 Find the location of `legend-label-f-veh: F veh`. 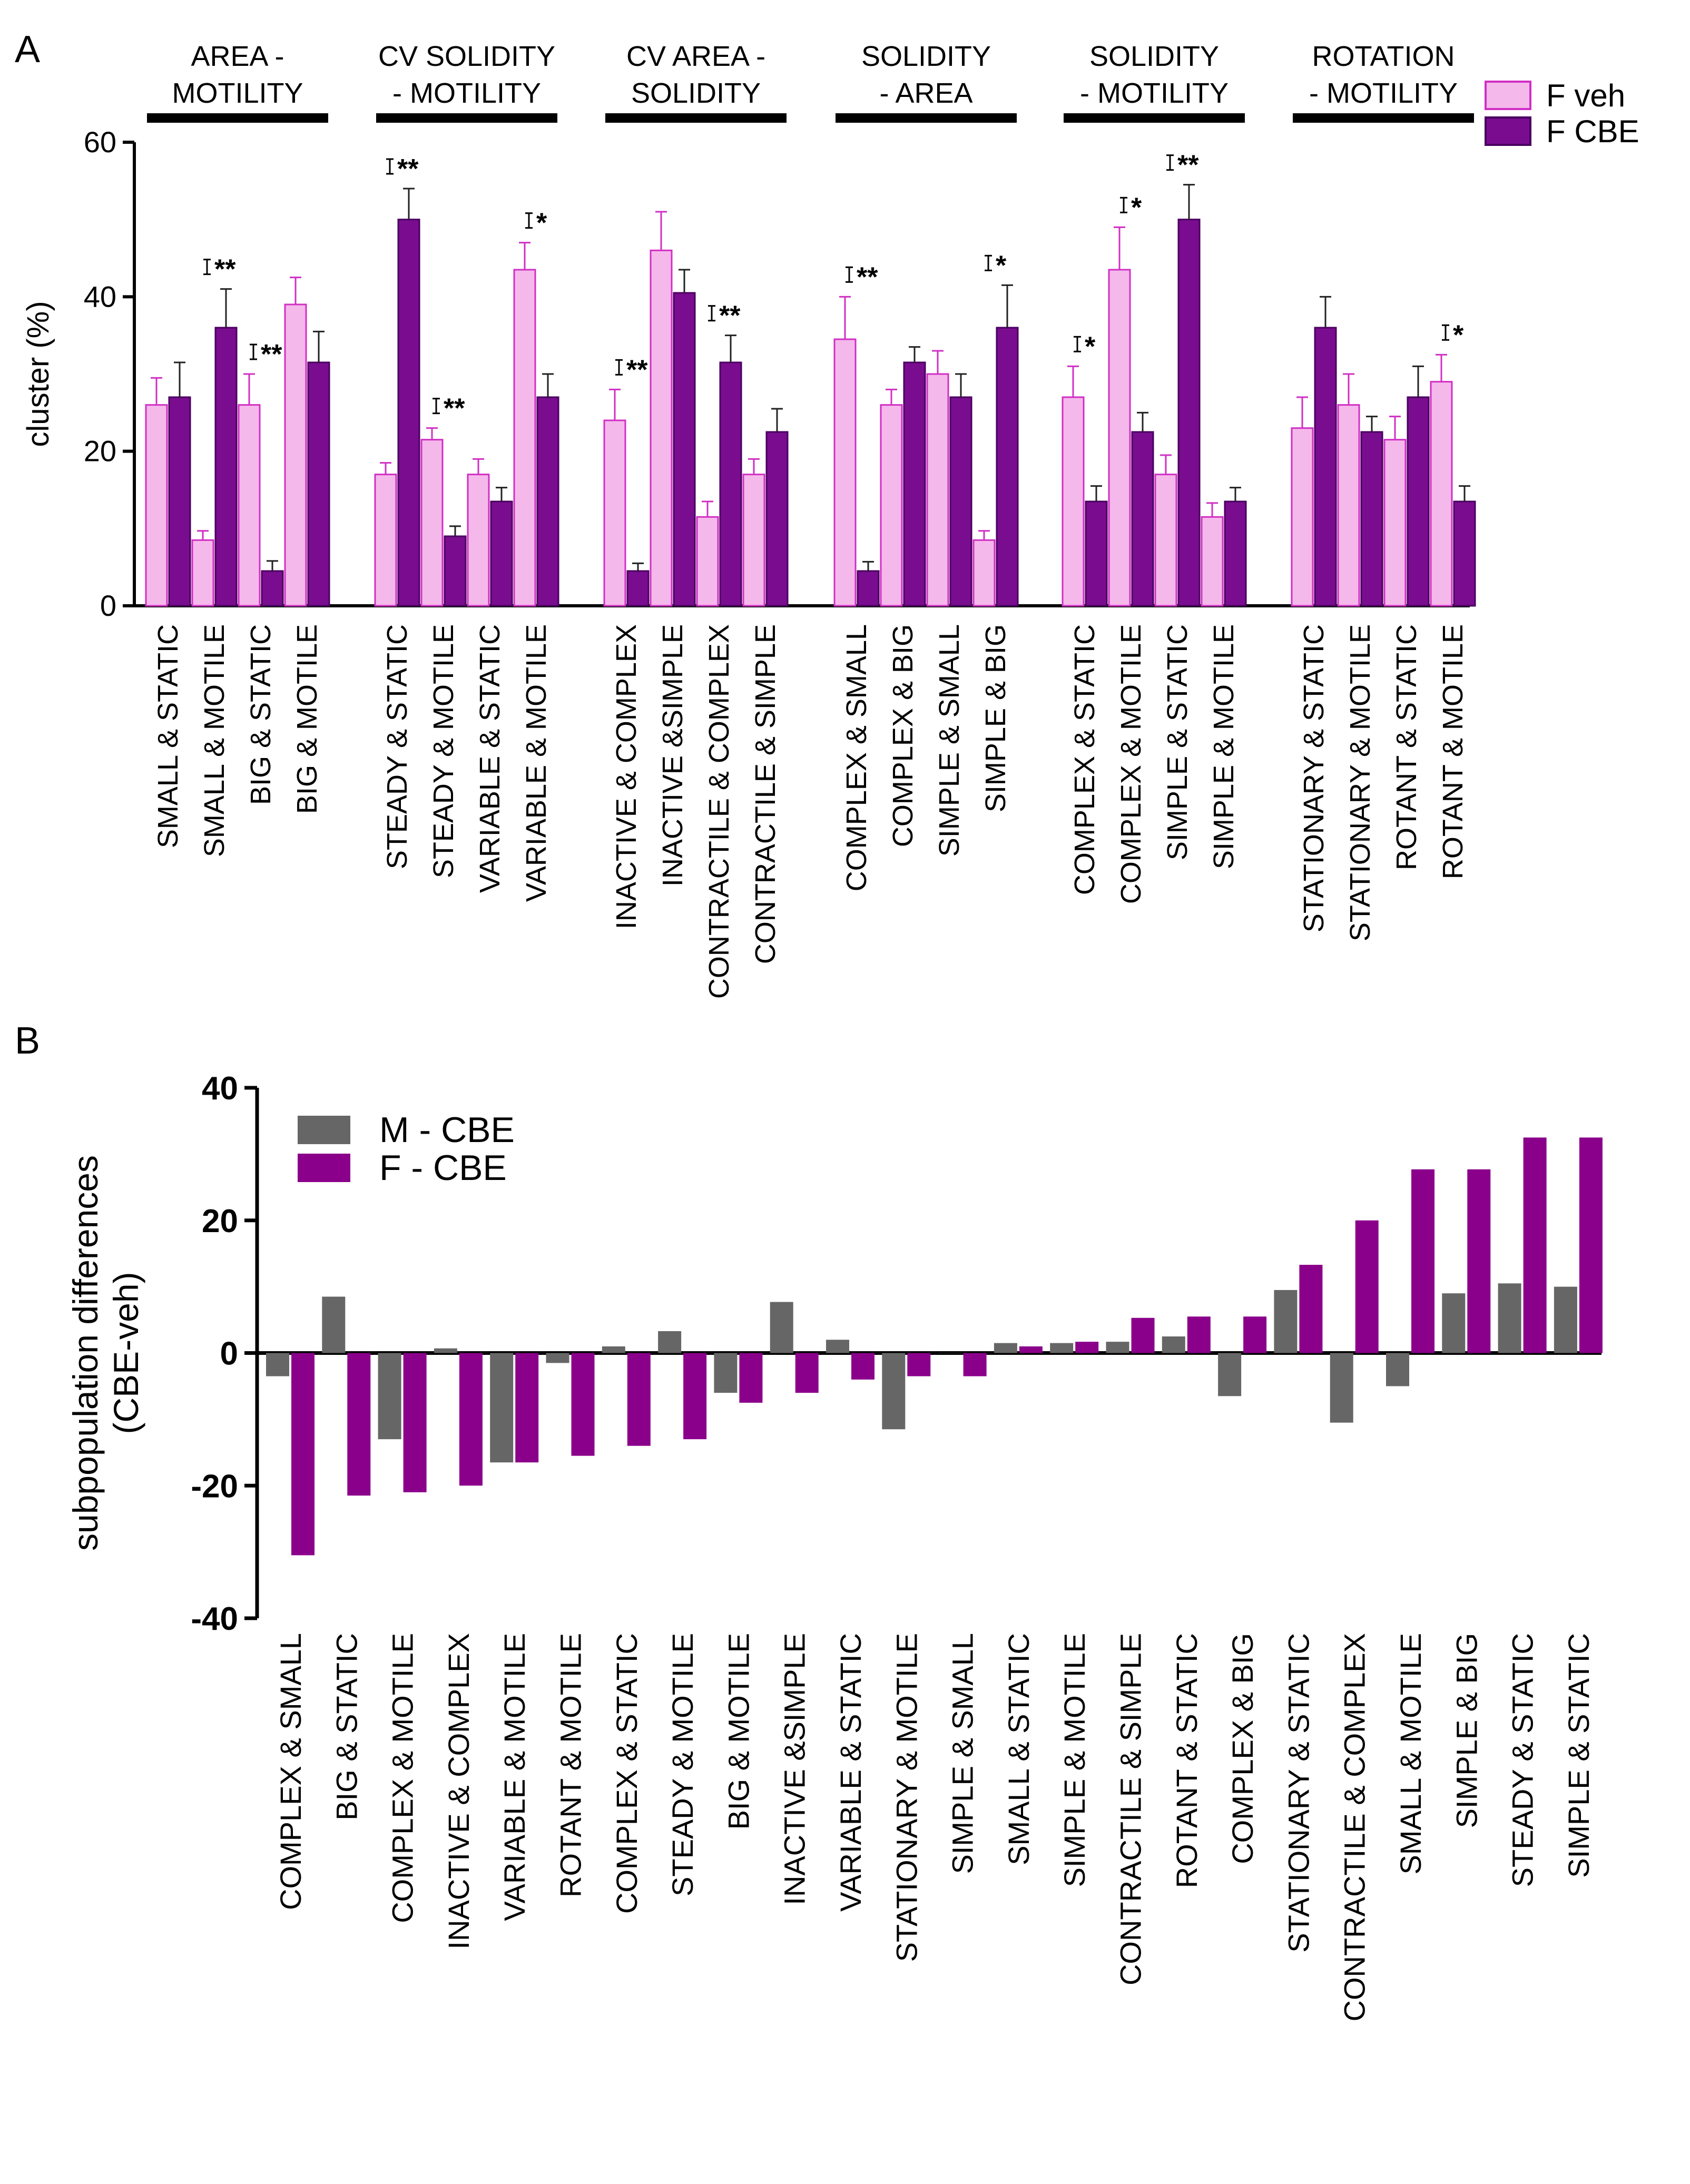

legend-label-f-veh: F veh is located at coordinates (1585, 96).